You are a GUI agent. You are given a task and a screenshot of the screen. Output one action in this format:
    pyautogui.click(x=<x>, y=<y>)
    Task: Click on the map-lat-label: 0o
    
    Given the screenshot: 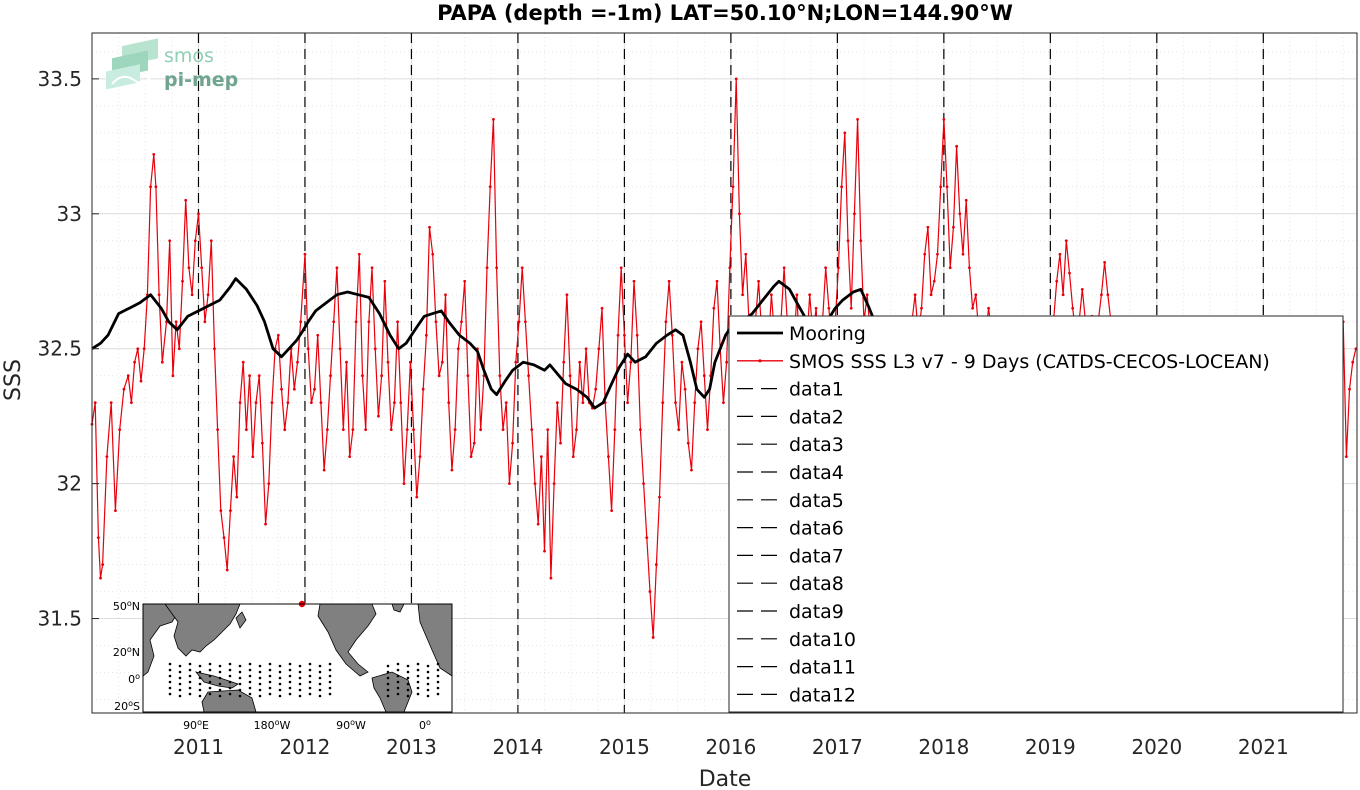 What is the action you would take?
    pyautogui.click(x=134, y=679)
    